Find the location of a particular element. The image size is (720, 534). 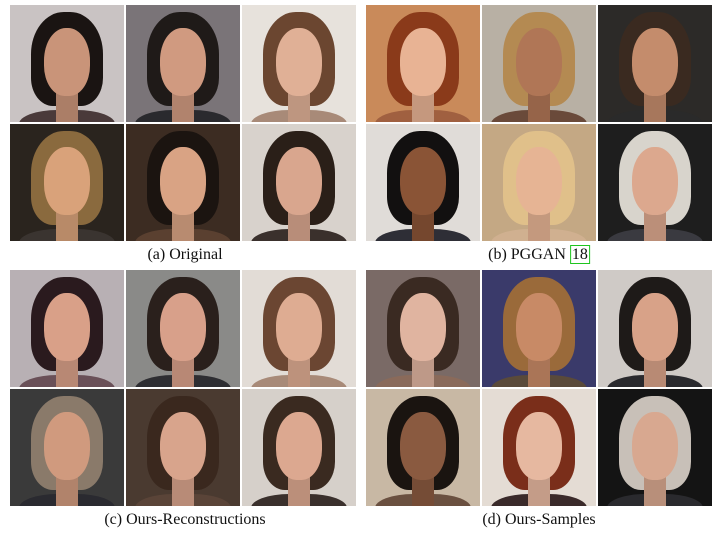

citation-link: 18 is located at coordinates (579, 254).